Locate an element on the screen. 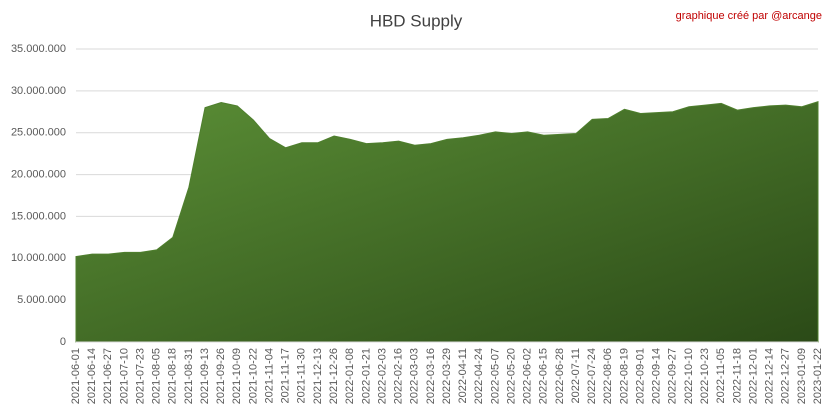  x-tick-label: 2021-08-31 is located at coordinates (189, 376).